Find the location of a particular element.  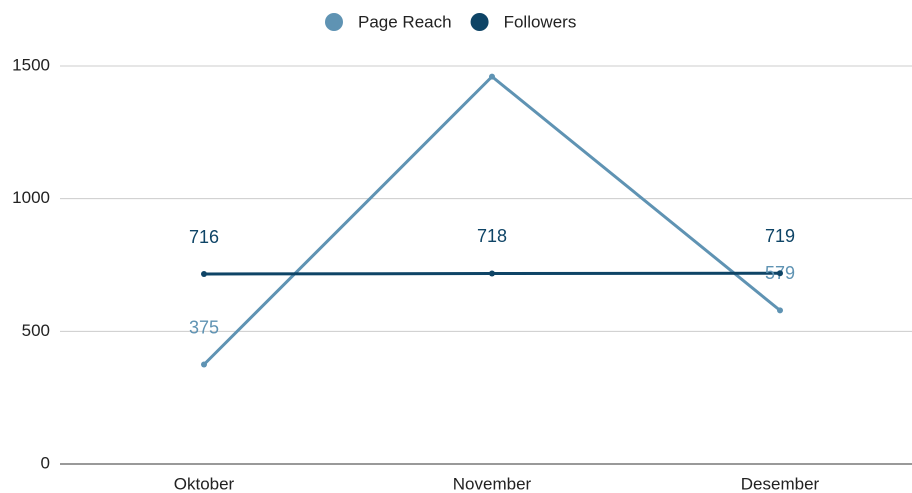

y-tick-label: 0 is located at coordinates (45, 462).